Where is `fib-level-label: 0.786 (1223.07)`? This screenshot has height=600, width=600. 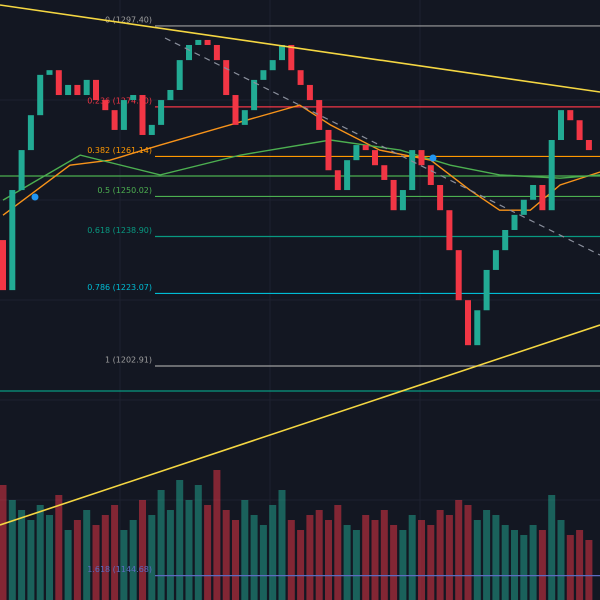
fib-level-label: 0.786 (1223.07) is located at coordinates (119, 287).